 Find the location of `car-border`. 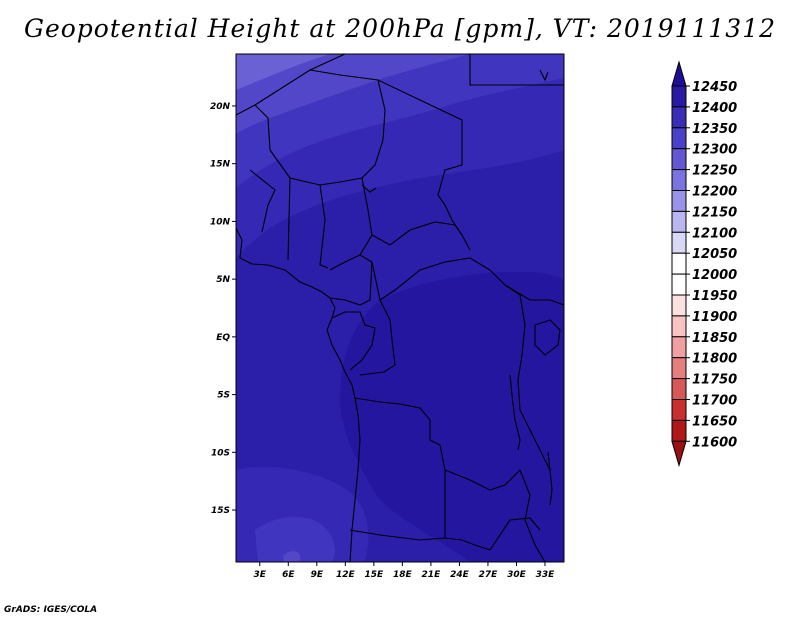

car-border is located at coordinates (446, 279).